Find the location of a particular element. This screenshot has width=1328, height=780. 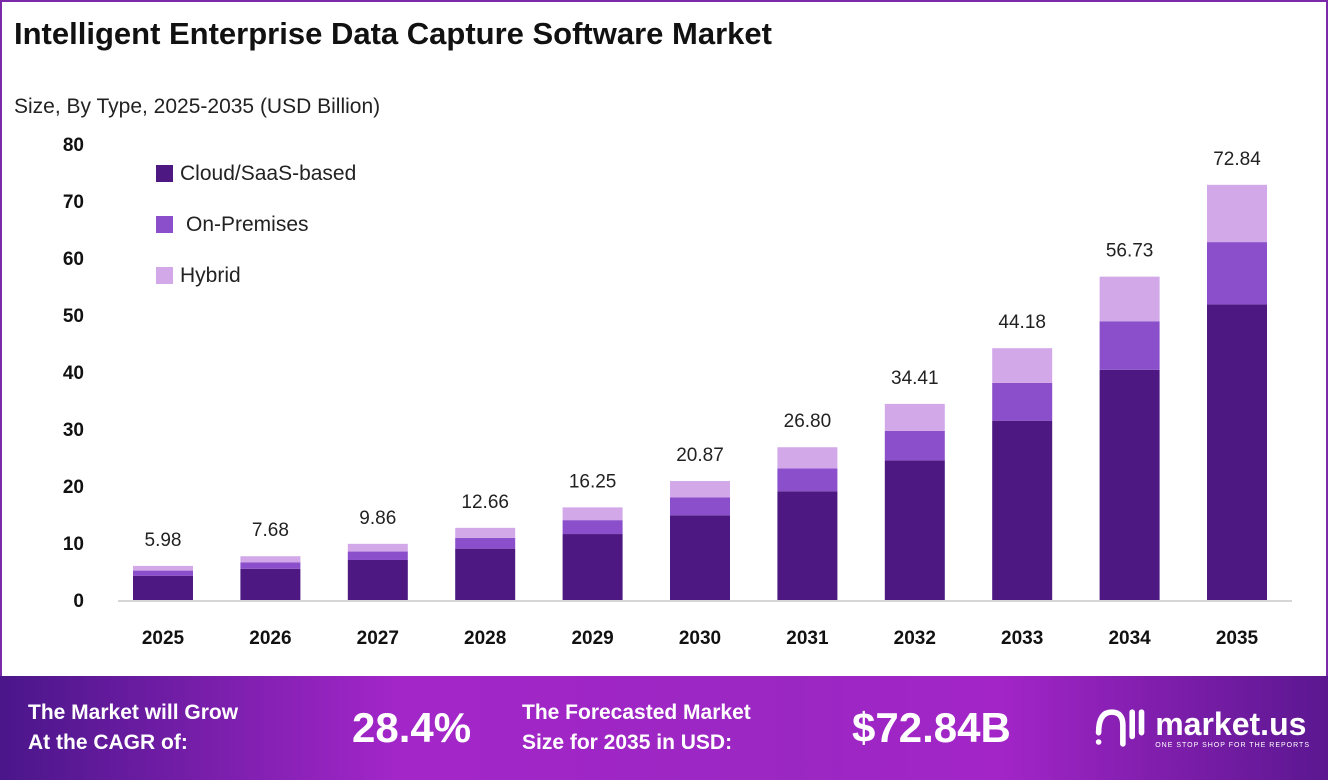

cagr-value: 28.4% is located at coordinates (412, 727).